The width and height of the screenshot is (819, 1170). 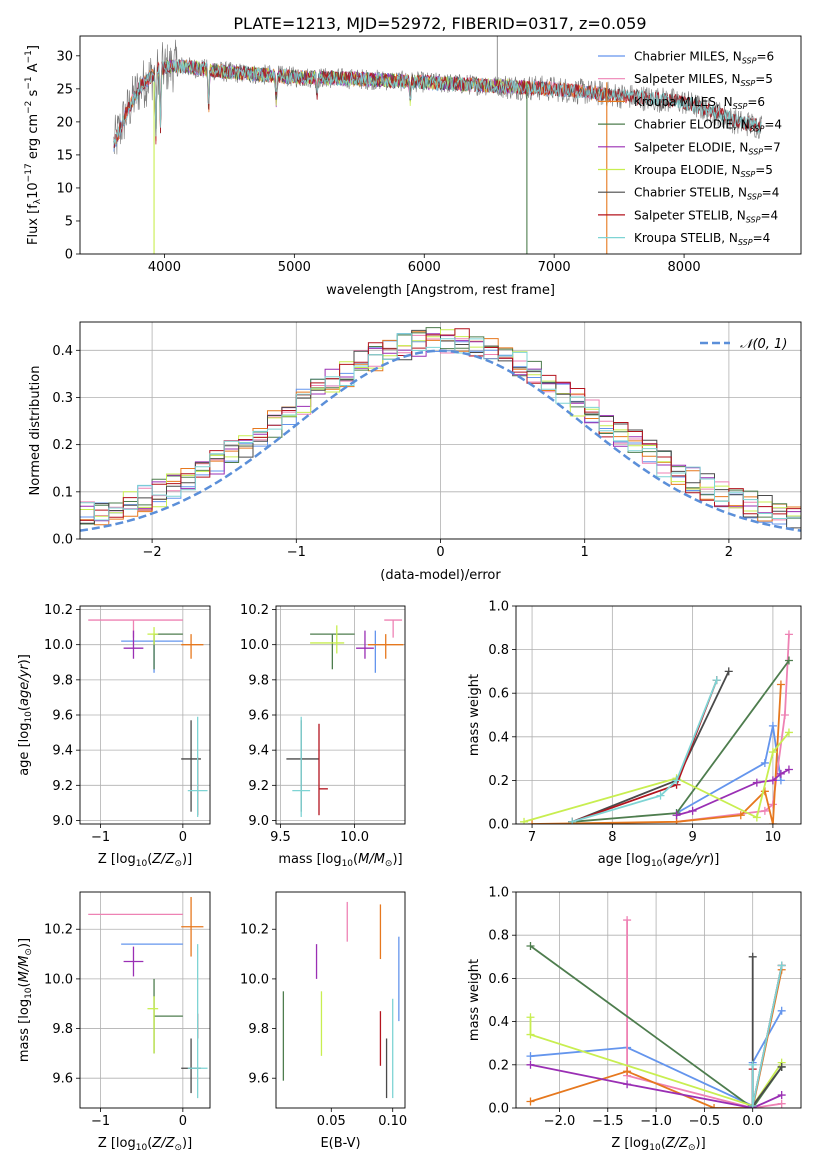 I want to click on x-tick-label: −0.5, so click(x=705, y=1121).